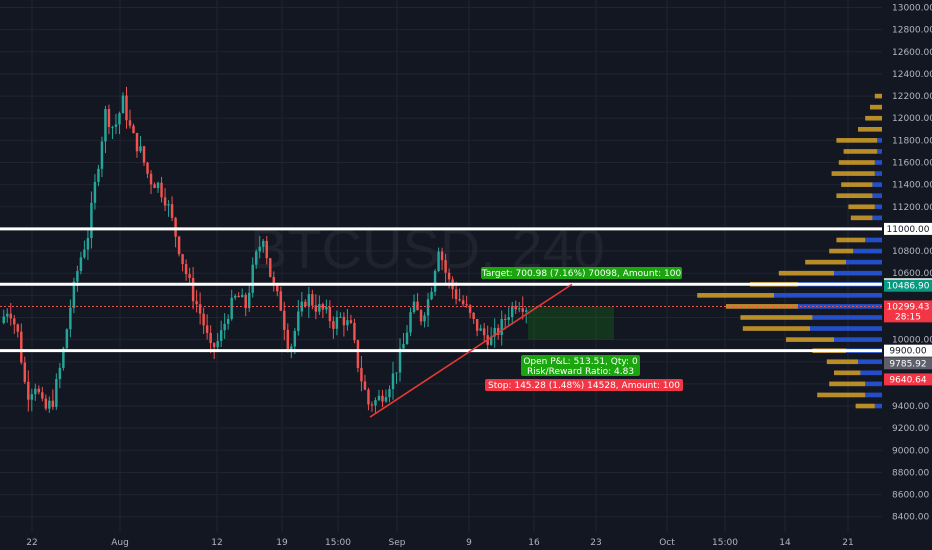 The image size is (932, 550). I want to click on time-tick-label: 21, so click(847, 543).